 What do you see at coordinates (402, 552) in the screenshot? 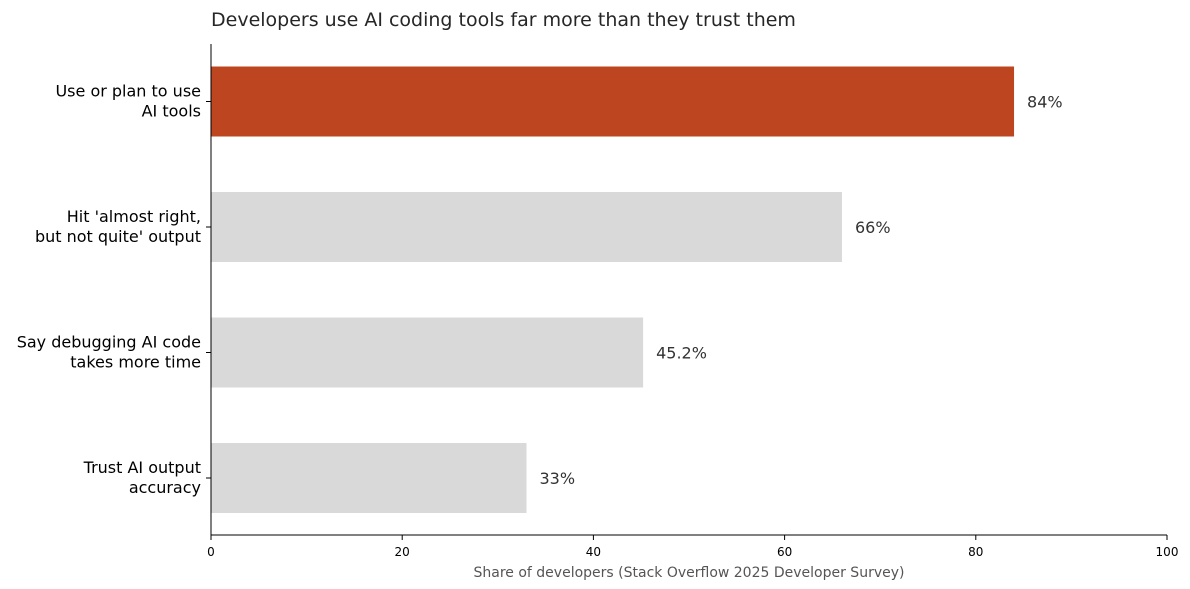
I see `x-tick-label-1: 20` at bounding box center [402, 552].